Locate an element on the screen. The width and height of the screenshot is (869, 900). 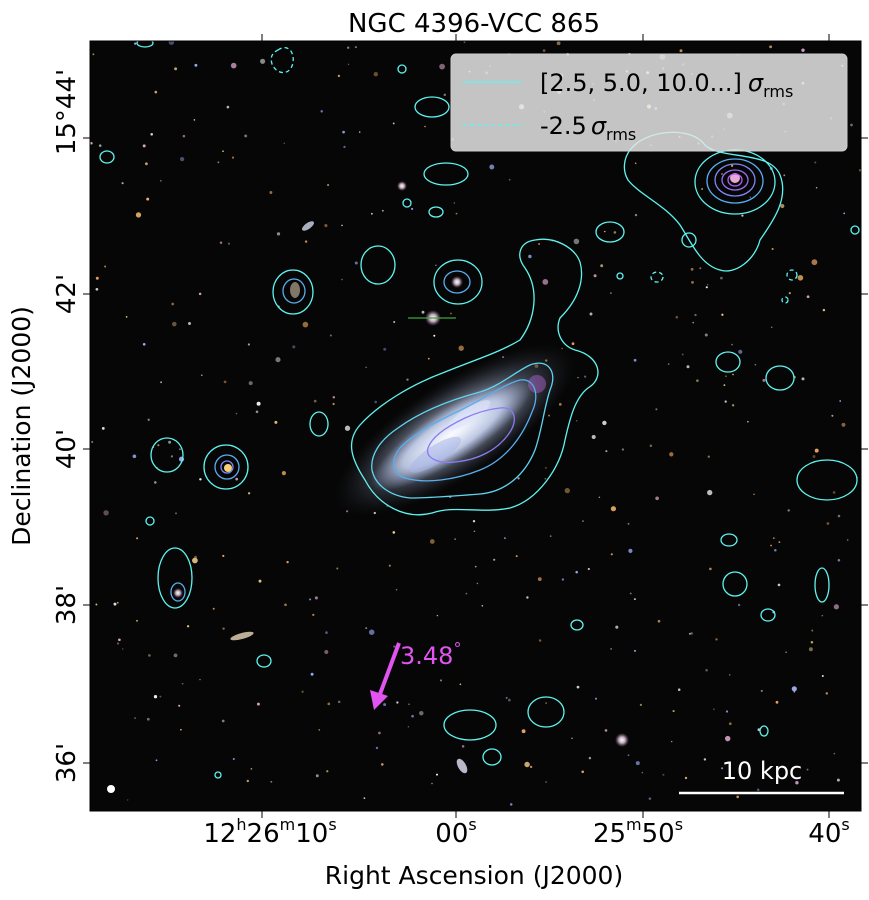
legend: [2.5, 5.0, 10.0...] σrms -2.5 σrms is located at coordinates (649, 102).